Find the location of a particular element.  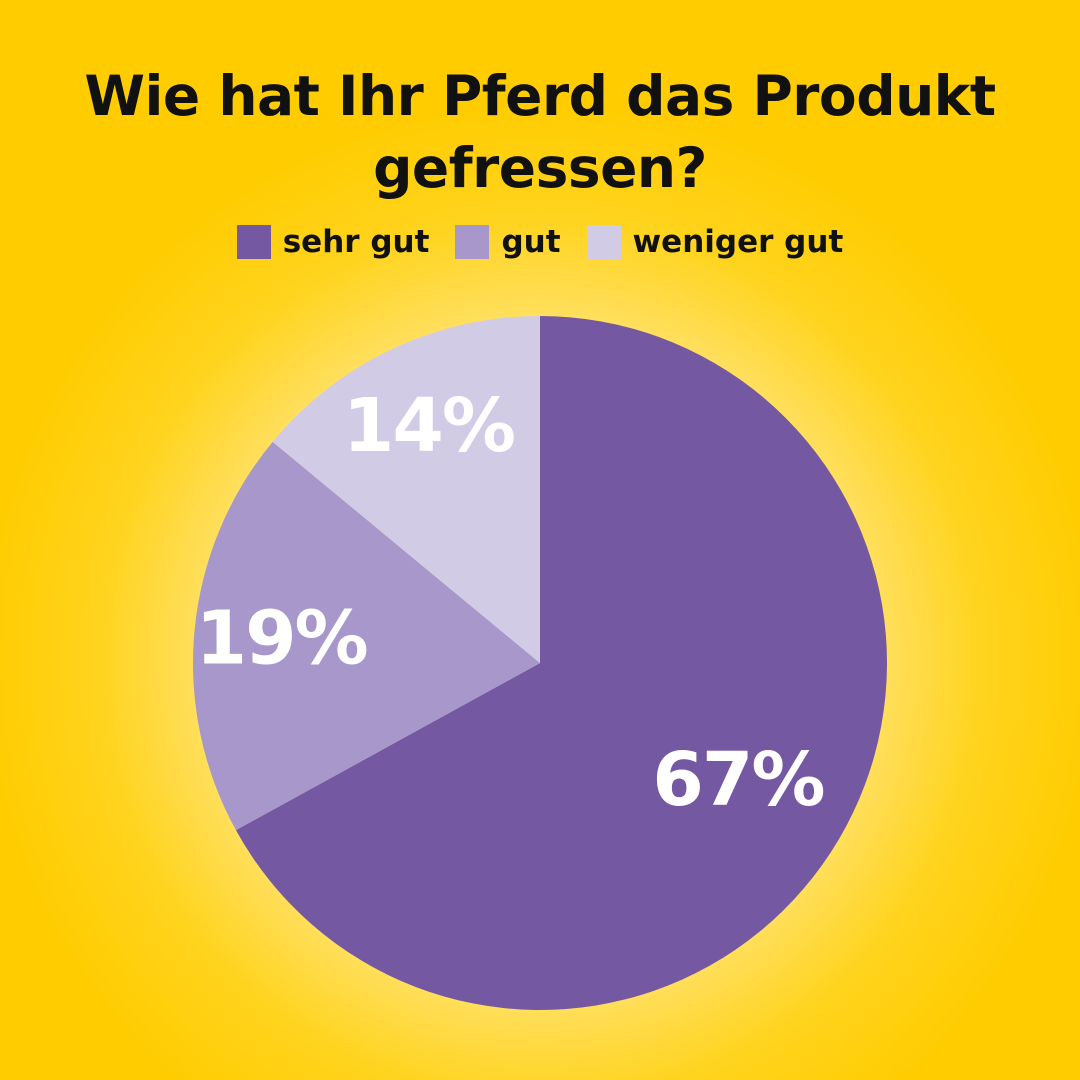

slice-label-weniger-gut: 14% is located at coordinates (428, 426).